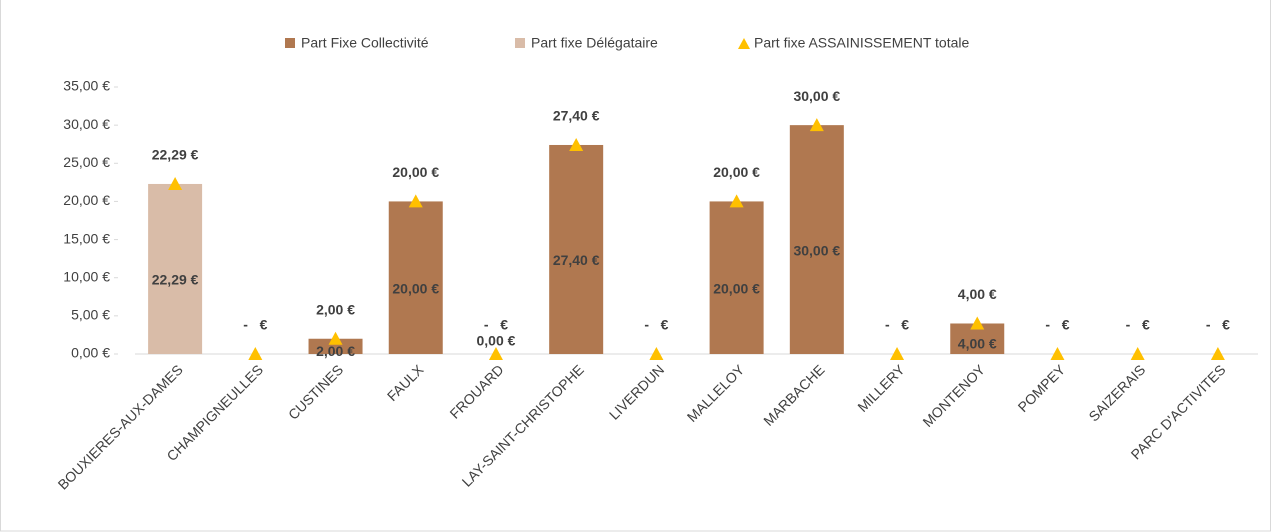 This screenshot has width=1271, height=532. I want to click on y-tick-label: 0,00 €, so click(90, 353).